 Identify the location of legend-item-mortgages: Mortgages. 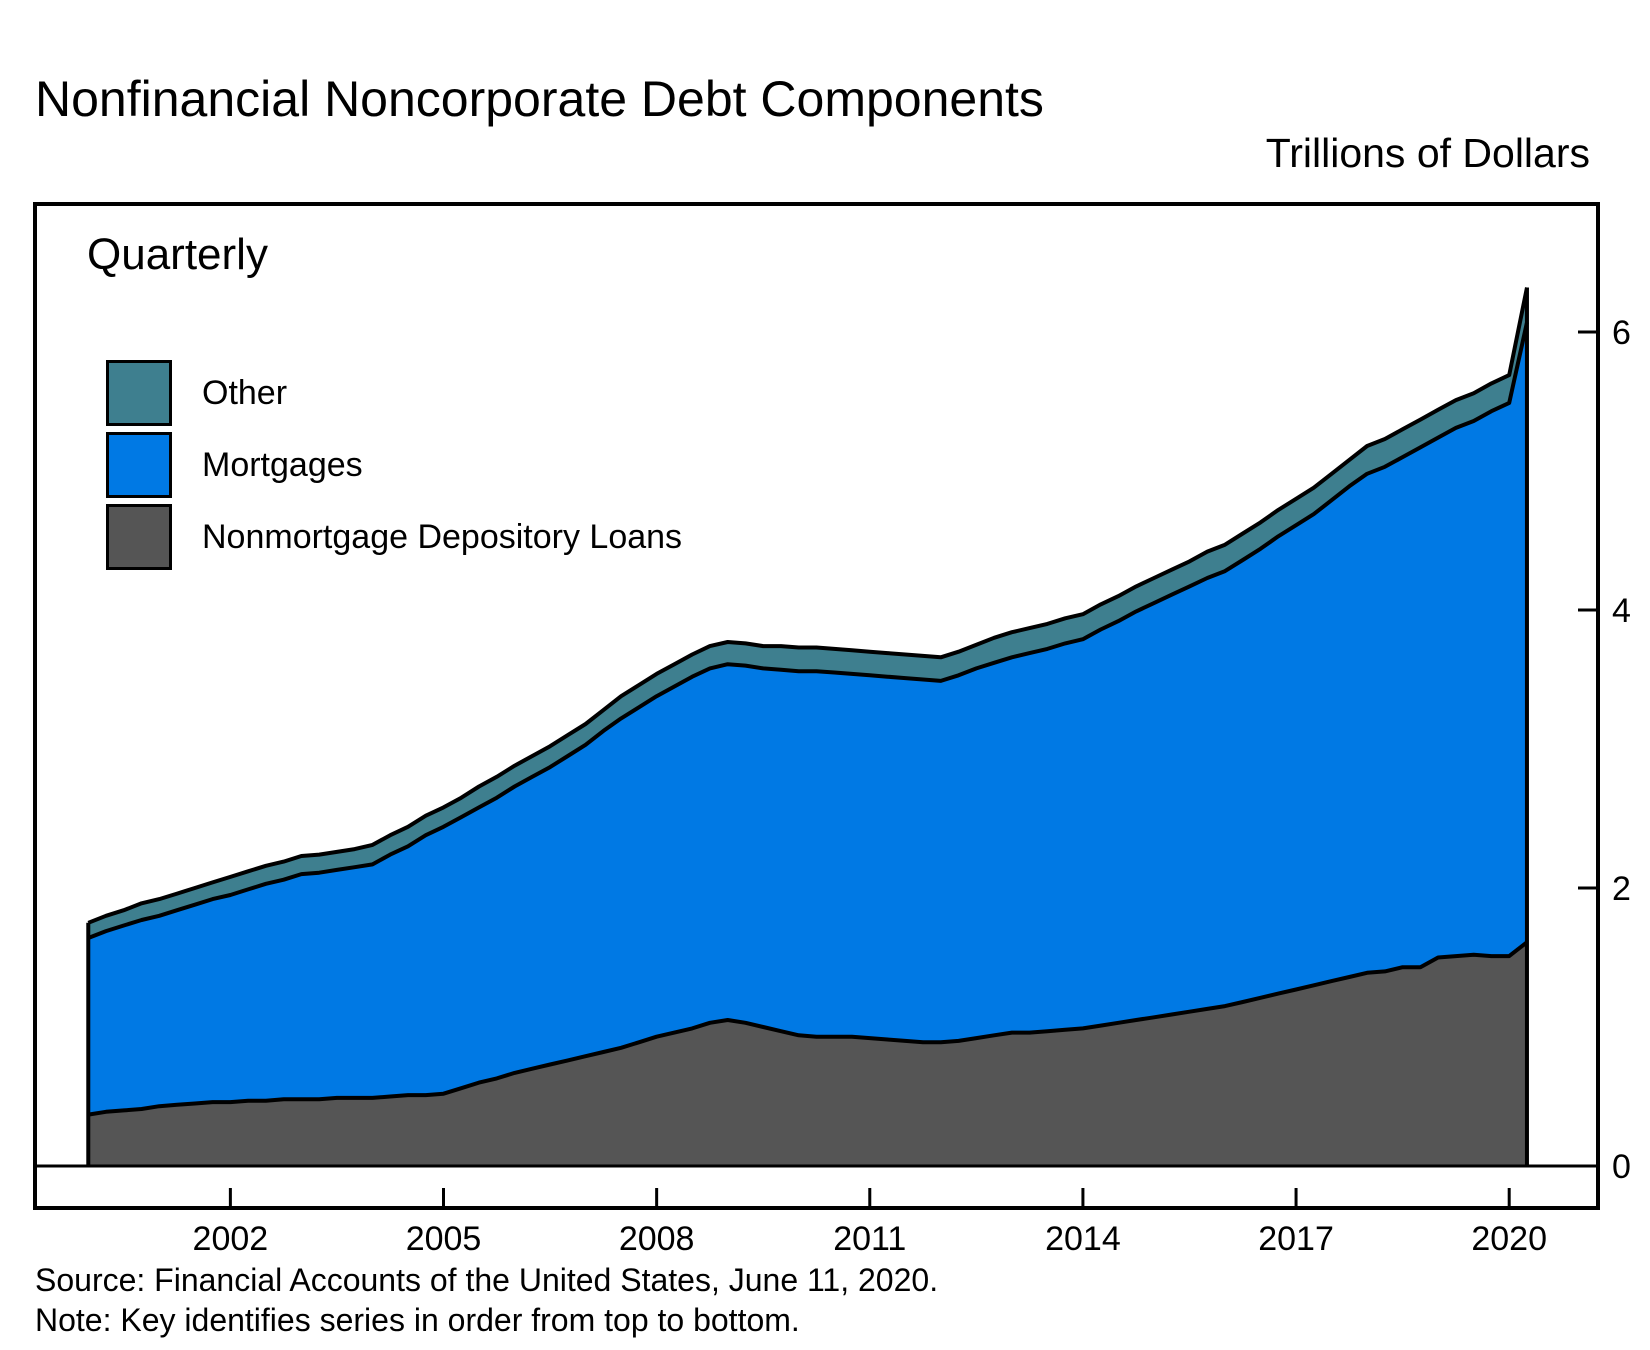
(456, 466).